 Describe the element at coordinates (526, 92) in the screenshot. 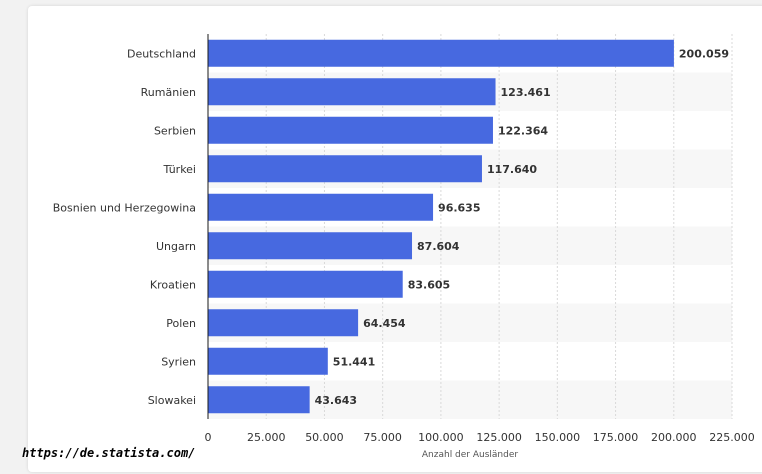

I see `value-label: 123.461` at that location.